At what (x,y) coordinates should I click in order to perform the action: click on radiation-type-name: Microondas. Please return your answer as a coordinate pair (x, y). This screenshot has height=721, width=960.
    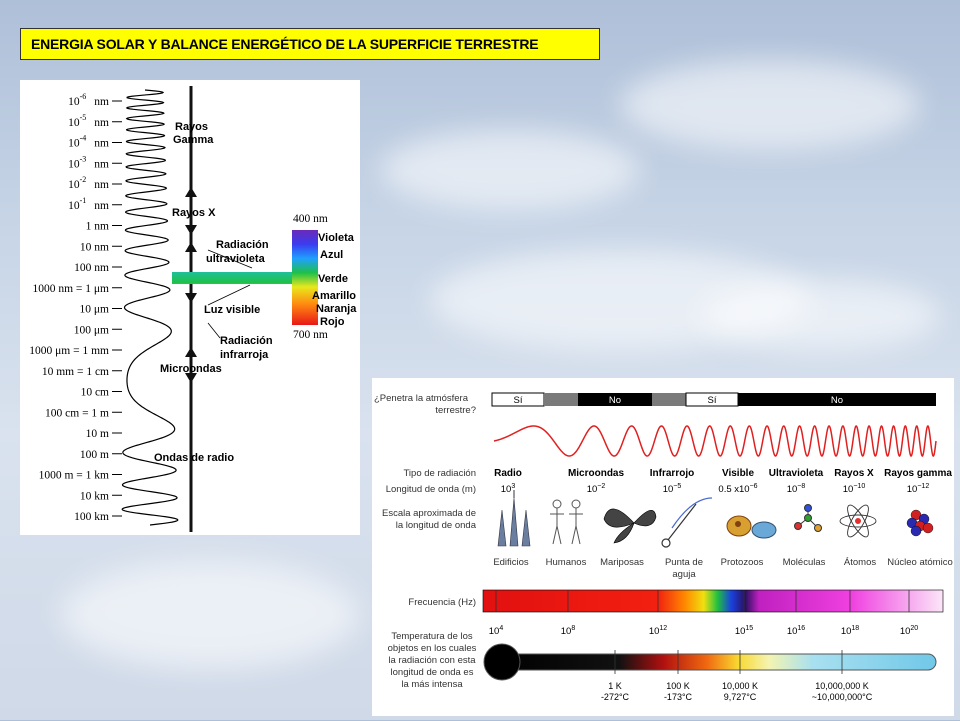
    Looking at the image, I should click on (596, 473).